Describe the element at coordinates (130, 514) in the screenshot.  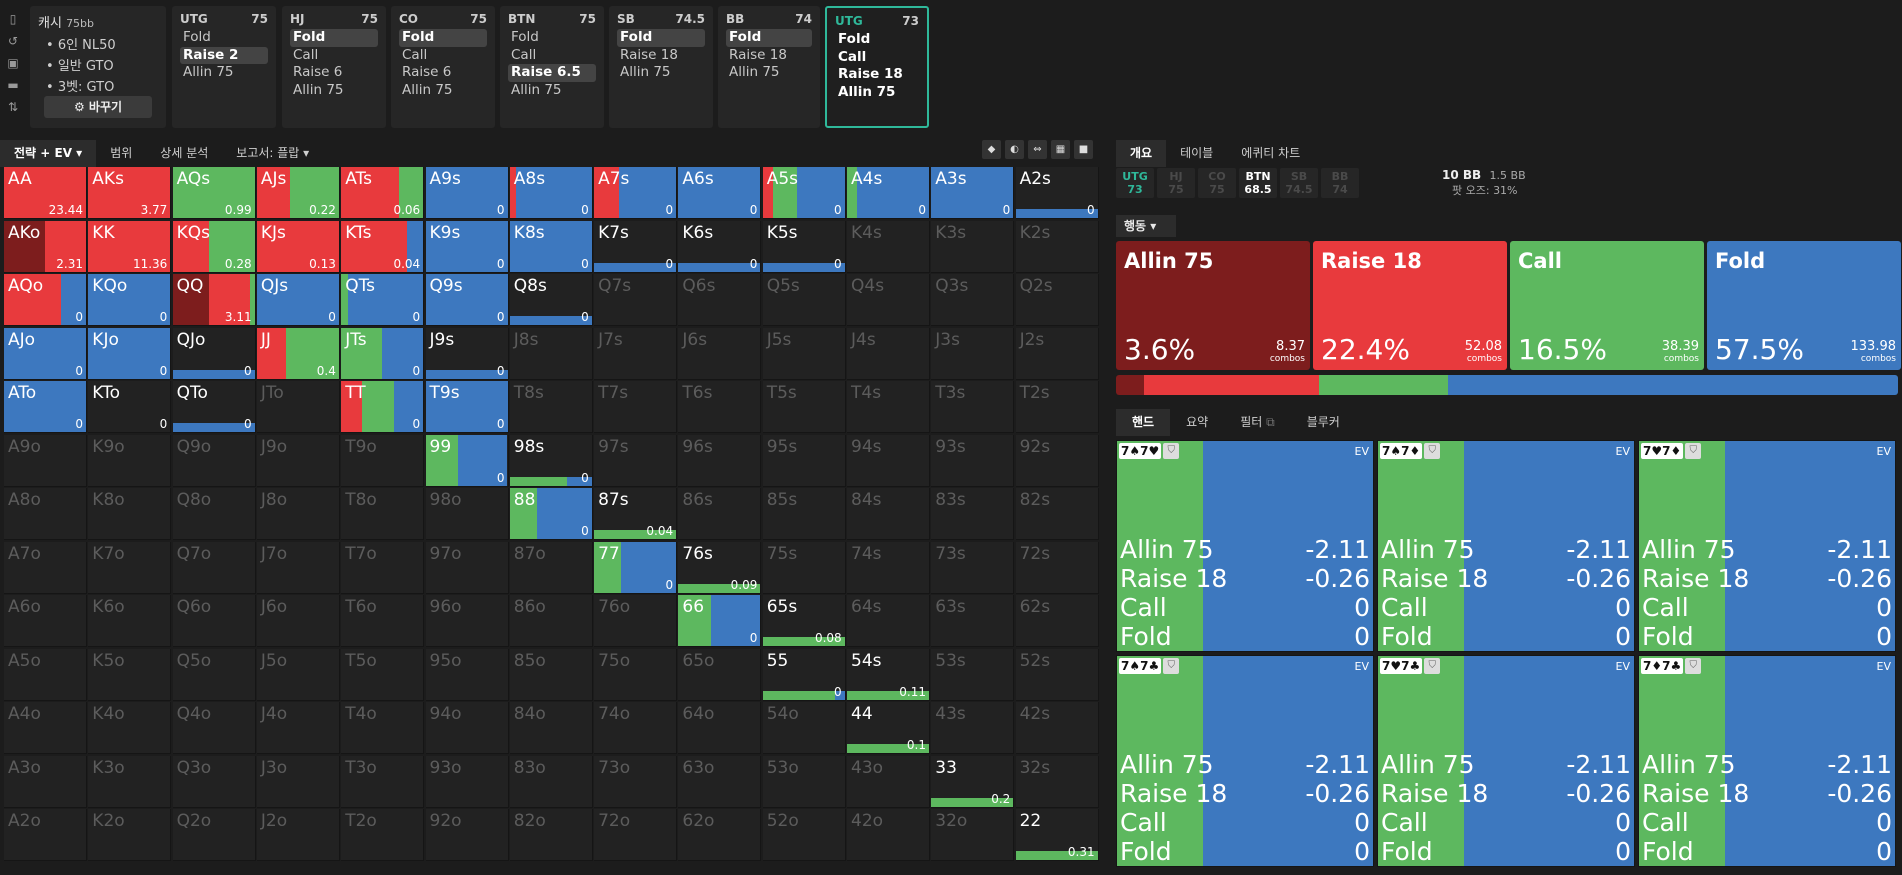
I see `hand-cell-k8o: K8o` at that location.